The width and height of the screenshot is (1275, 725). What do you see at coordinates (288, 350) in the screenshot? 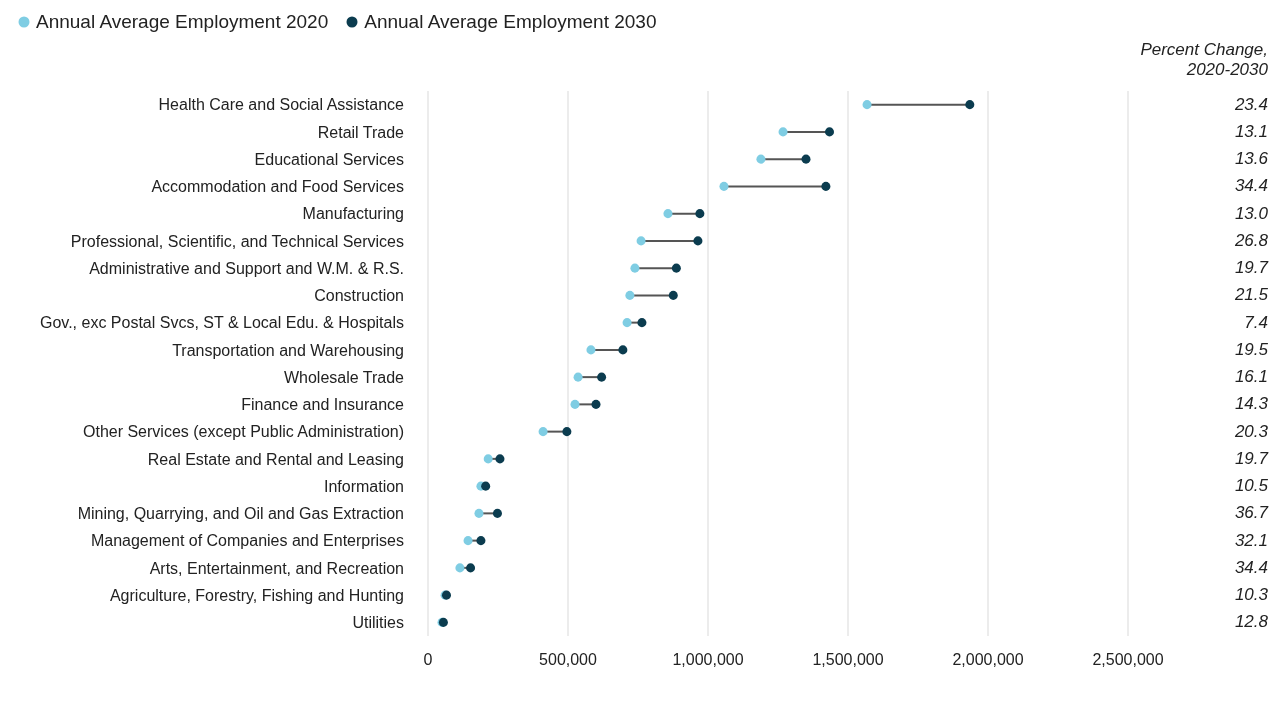
I see `y-tick-label: Transportation and Warehousing` at bounding box center [288, 350].